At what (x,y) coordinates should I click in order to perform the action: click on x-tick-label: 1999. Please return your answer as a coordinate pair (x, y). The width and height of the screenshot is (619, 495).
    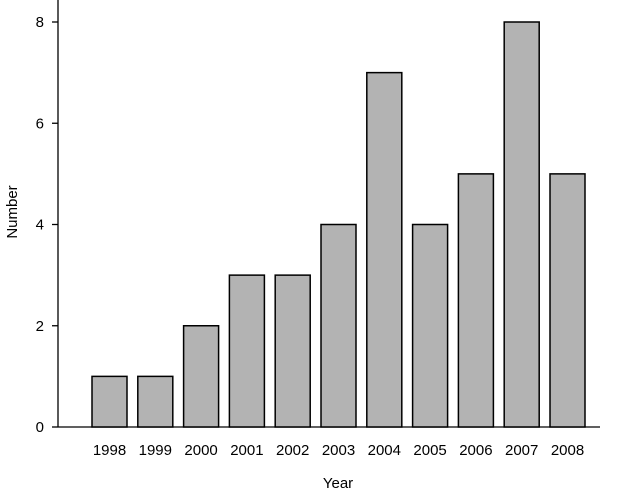
    Looking at the image, I should click on (155, 450).